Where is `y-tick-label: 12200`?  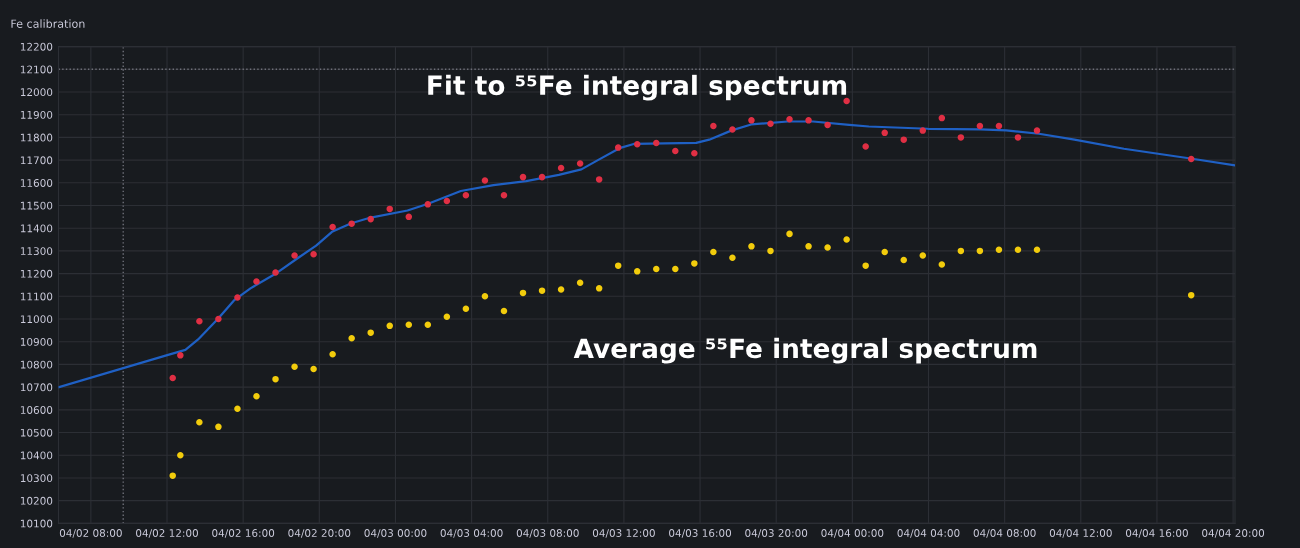
y-tick-label: 12200 is located at coordinates (36, 46).